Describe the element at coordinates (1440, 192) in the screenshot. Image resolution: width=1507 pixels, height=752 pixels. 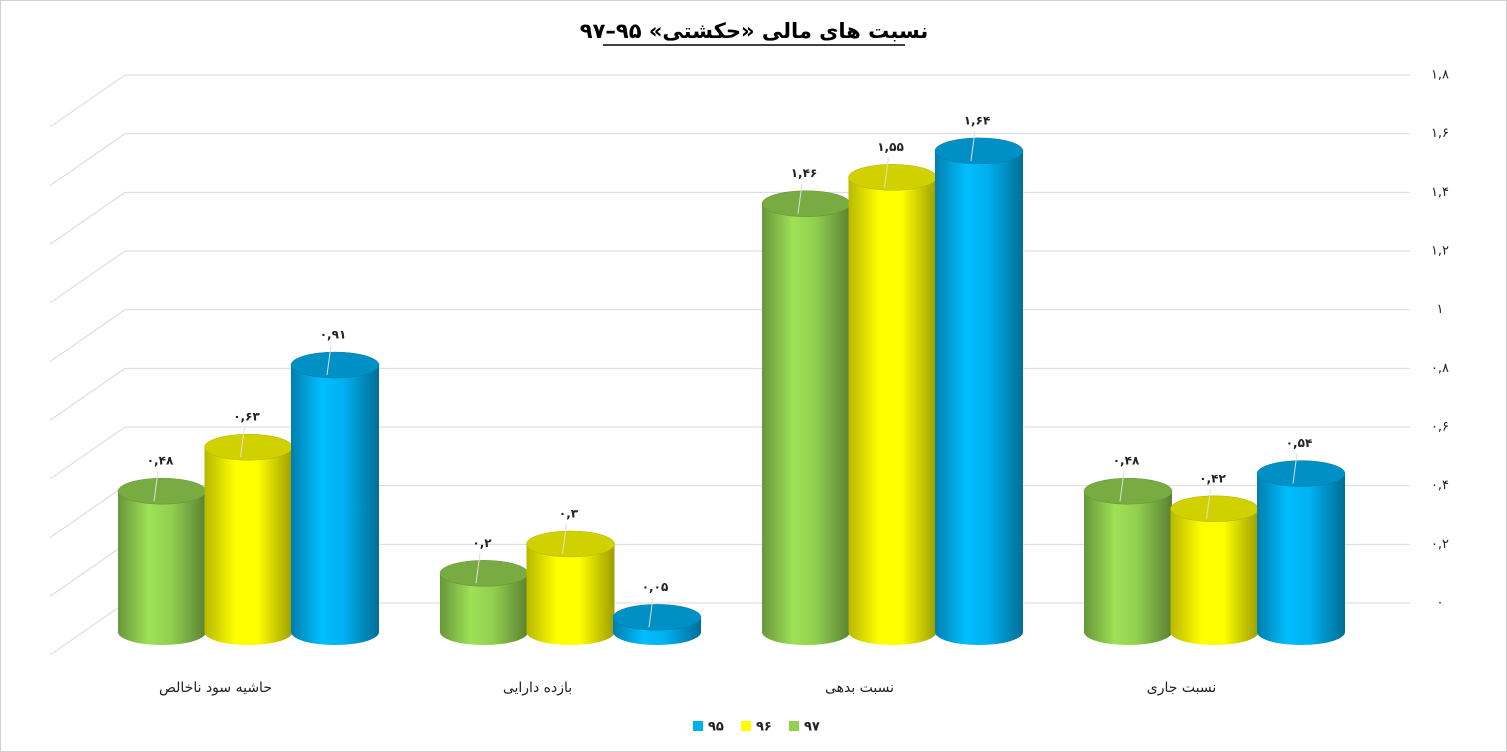
I see `y-tick-label: ۱,۴` at that location.